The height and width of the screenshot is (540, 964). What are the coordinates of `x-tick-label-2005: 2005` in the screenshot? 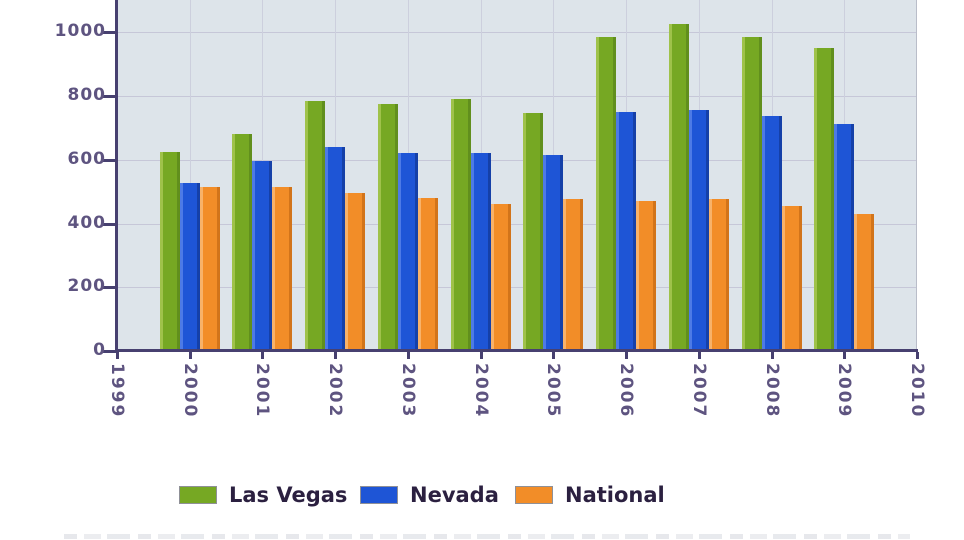 It's located at (553, 391).